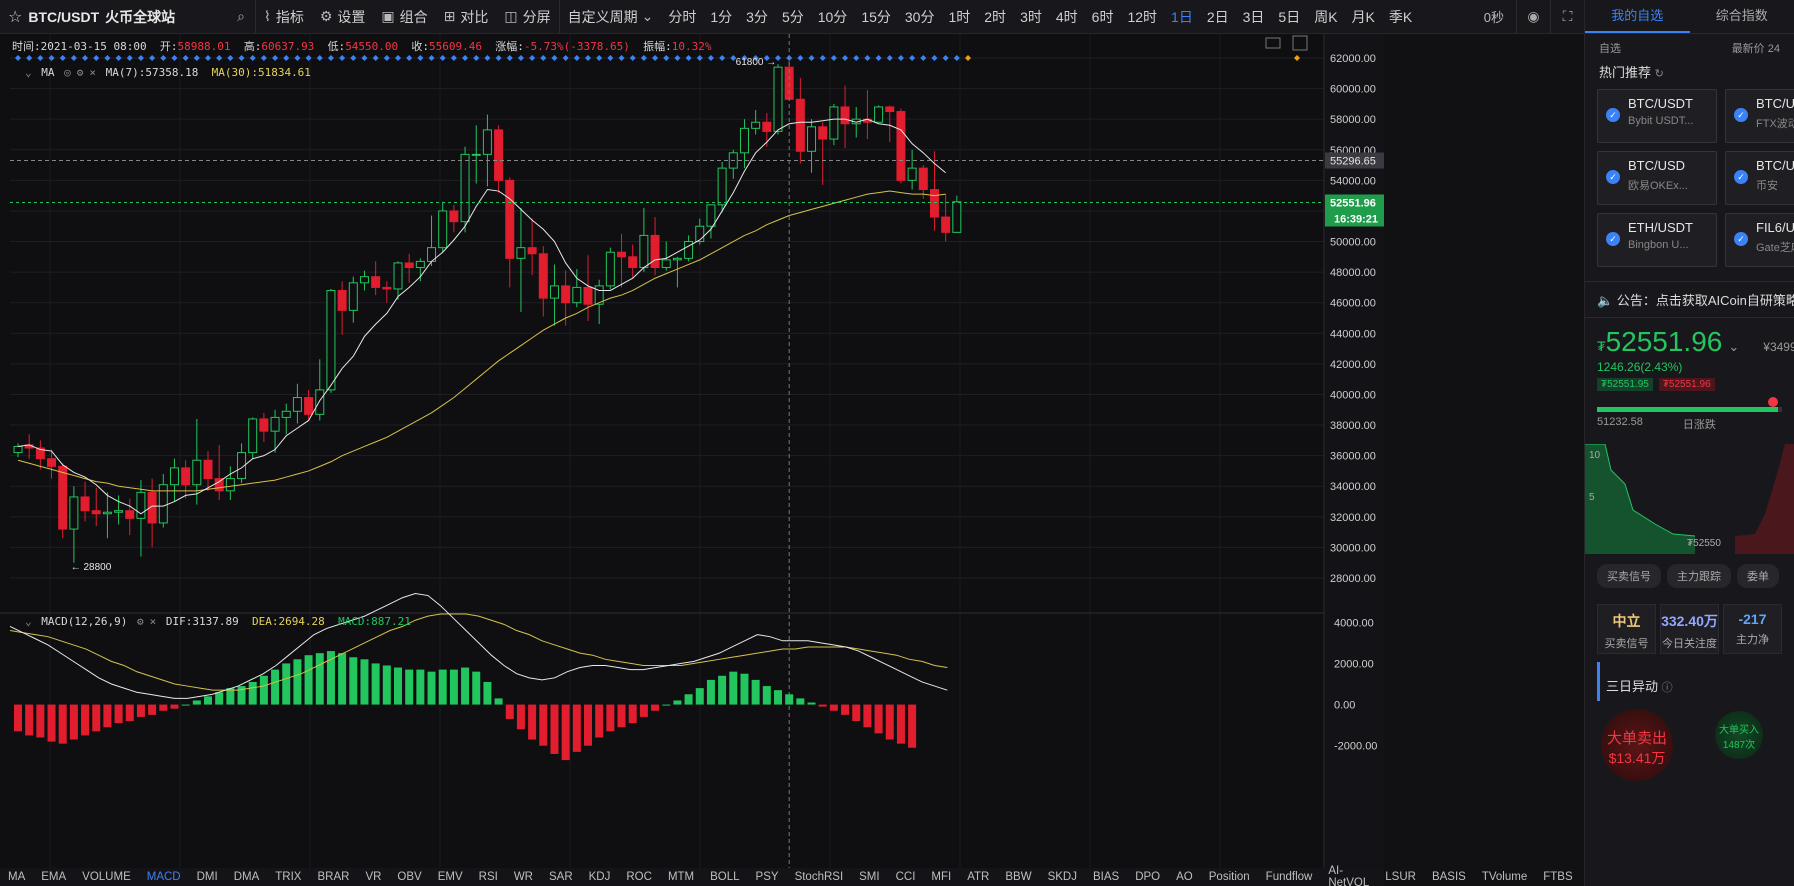  I want to click on indicator-tab-emv: EMV, so click(450, 877).